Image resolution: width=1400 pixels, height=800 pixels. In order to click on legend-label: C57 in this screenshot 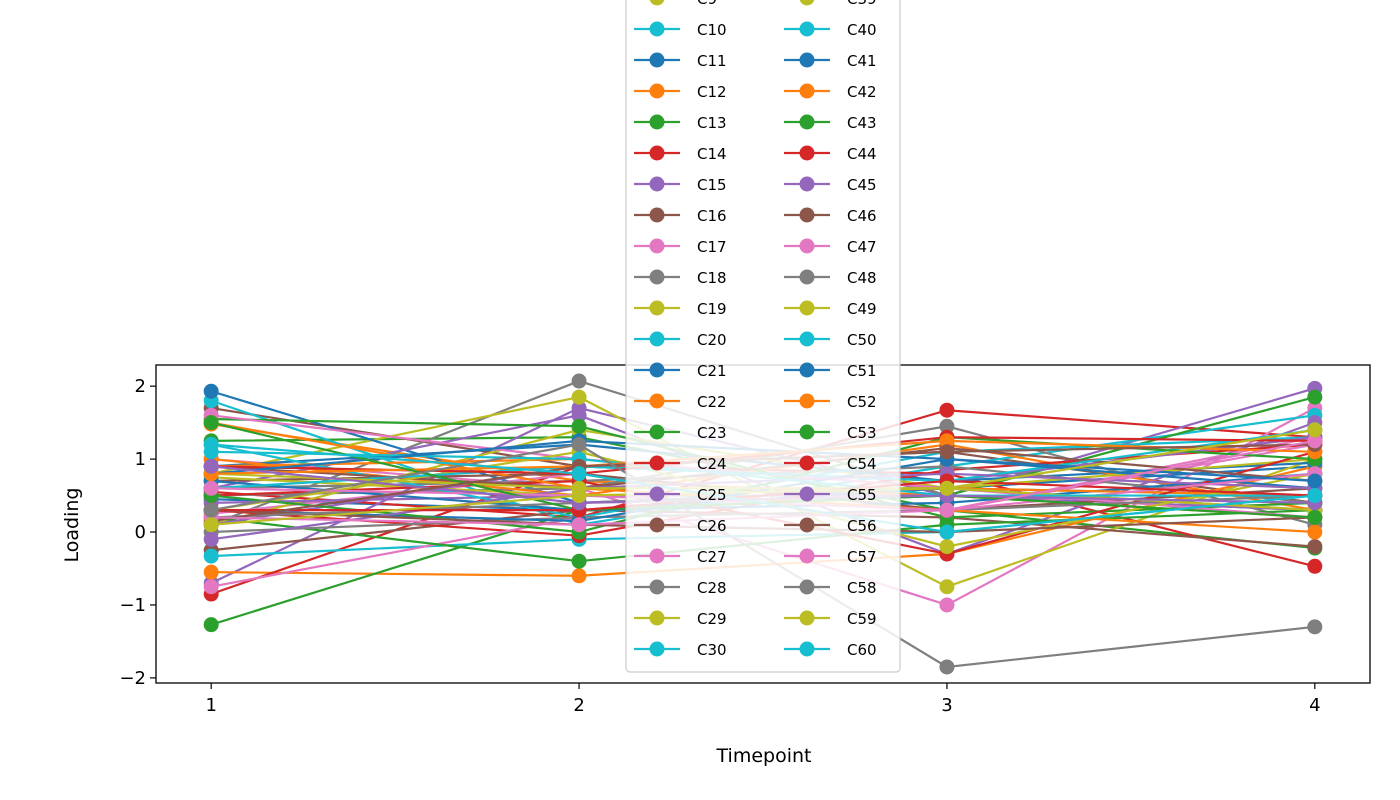, I will do `click(862, 557)`.